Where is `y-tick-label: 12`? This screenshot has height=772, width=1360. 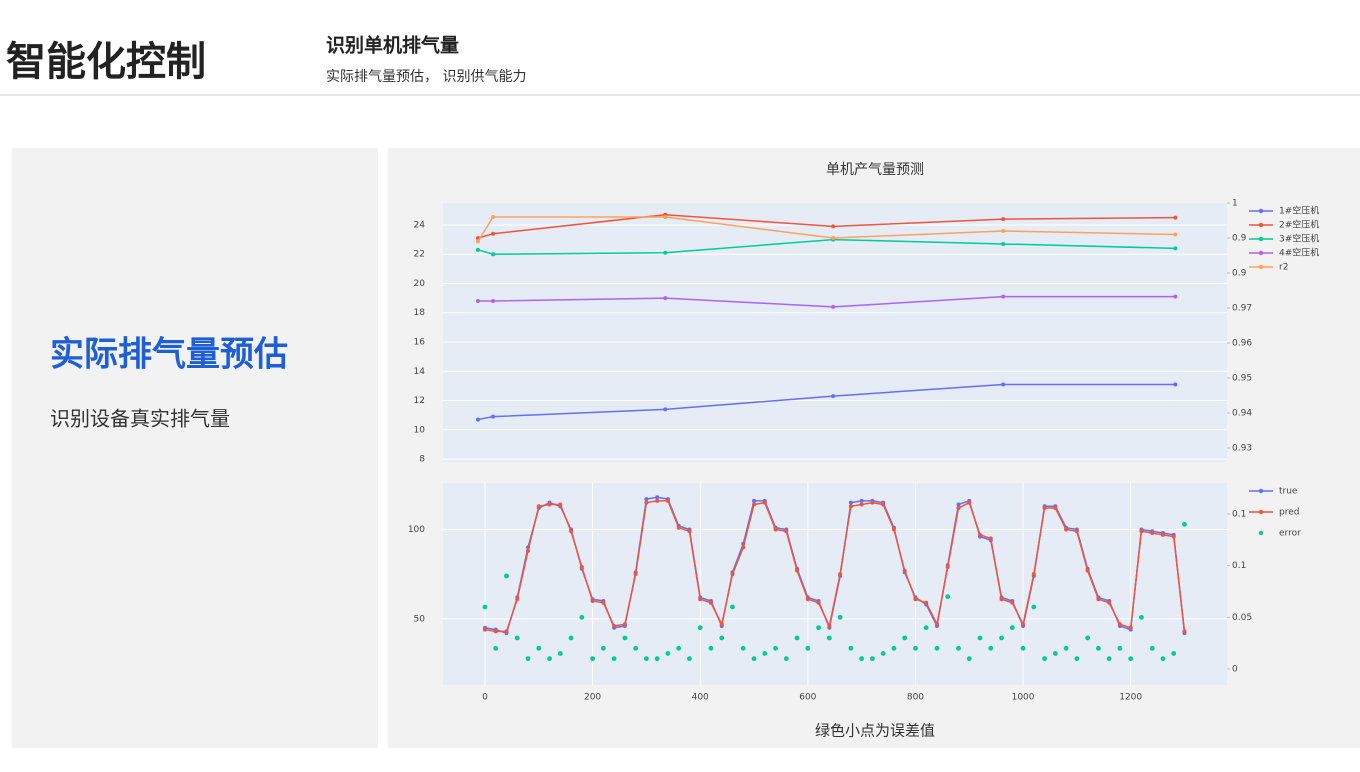 y-tick-label: 12 is located at coordinates (419, 401).